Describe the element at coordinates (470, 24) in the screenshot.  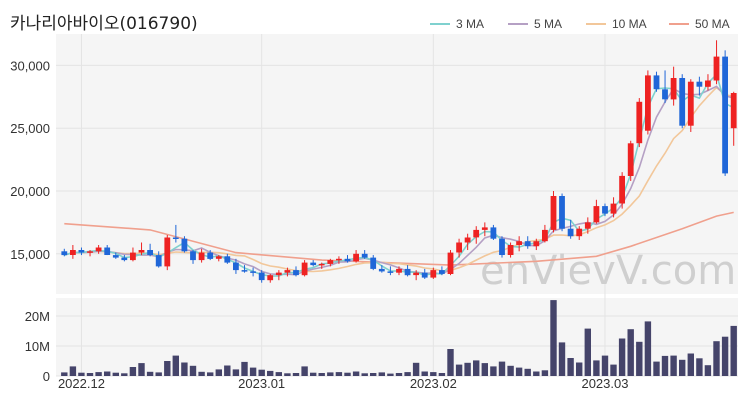
I see `legend-label: 3 MA` at that location.